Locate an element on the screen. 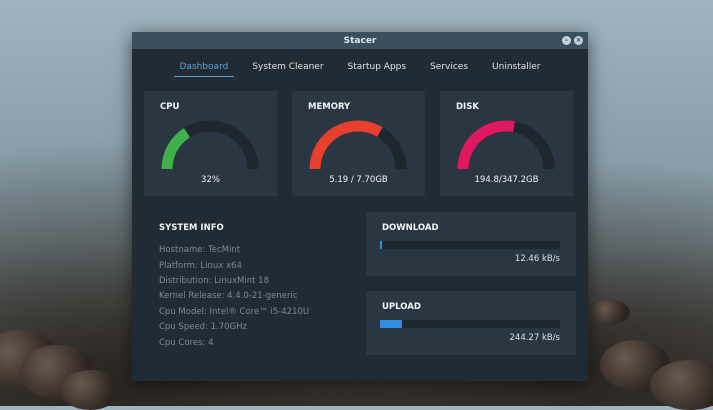 This screenshot has height=410, width=713. memory-value: 5.19 / 7.70GB is located at coordinates (358, 180).